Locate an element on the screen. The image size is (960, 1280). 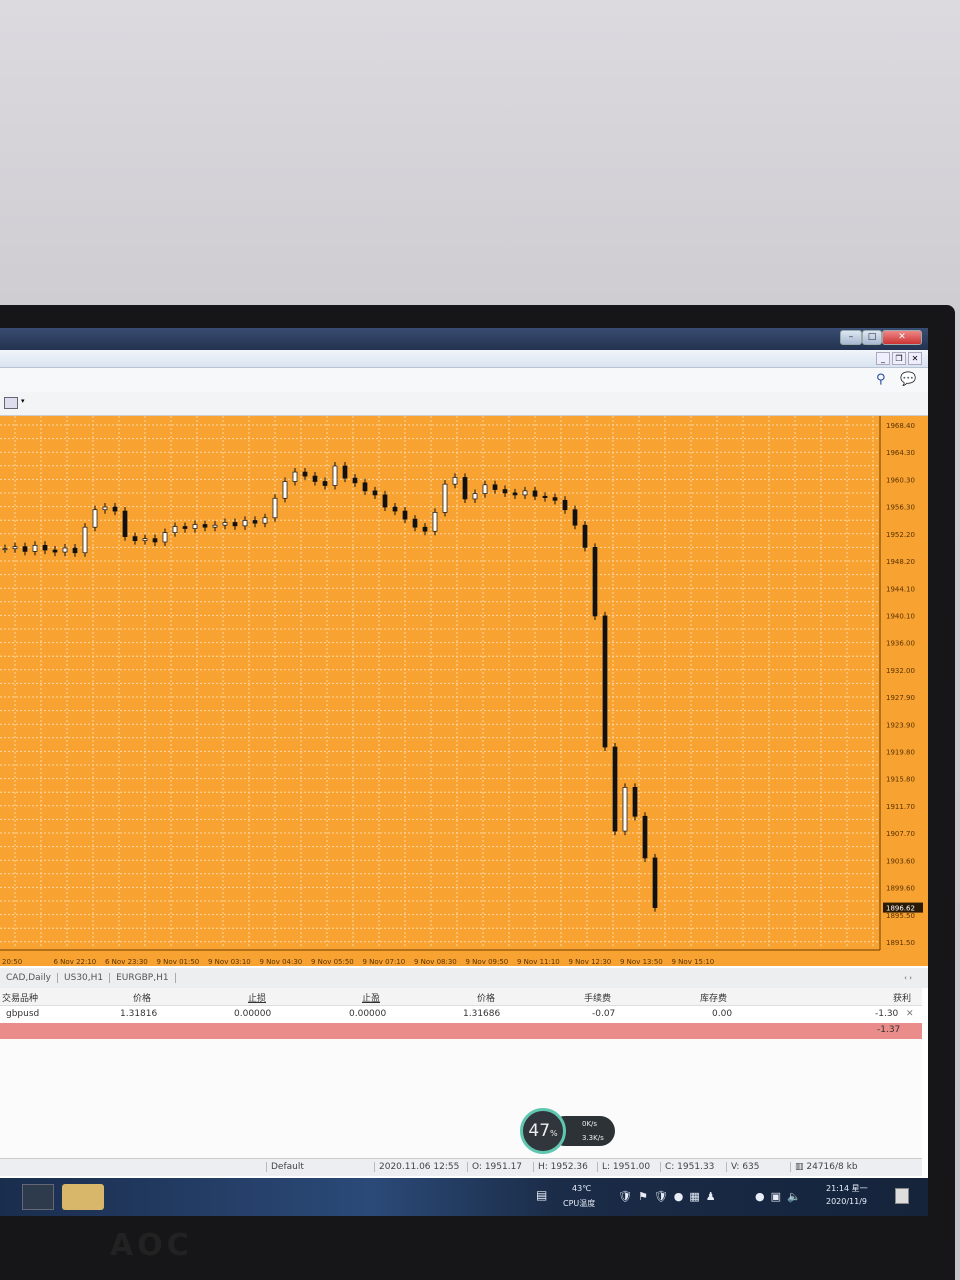
tab-scroll-arrows: ‹ › is located at coordinates (908, 978).